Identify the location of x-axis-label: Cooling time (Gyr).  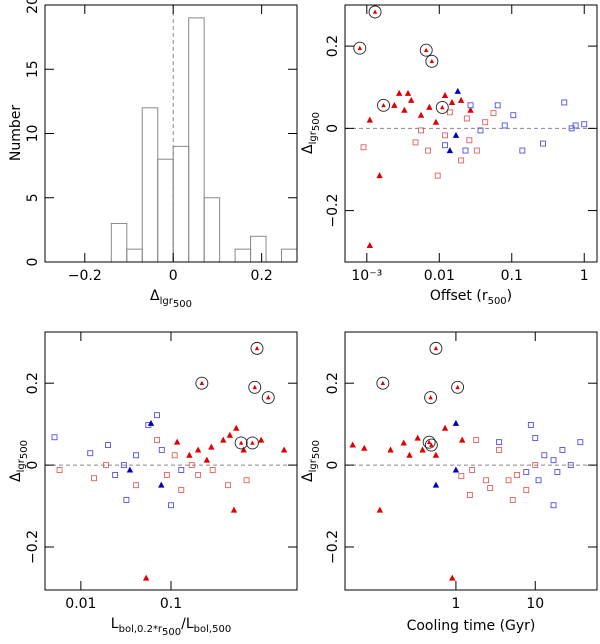
(471, 626).